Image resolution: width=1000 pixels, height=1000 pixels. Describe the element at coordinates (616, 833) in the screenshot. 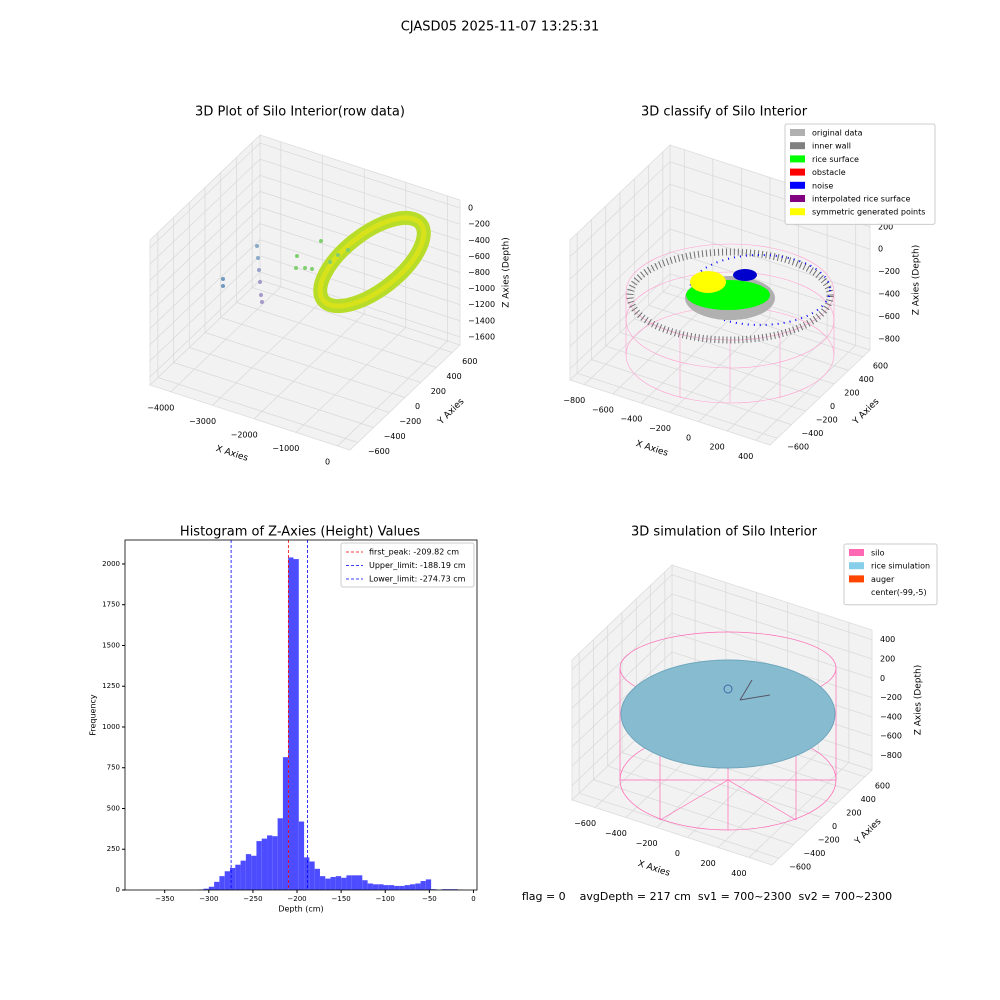

I see `x-tick-label: −400` at that location.